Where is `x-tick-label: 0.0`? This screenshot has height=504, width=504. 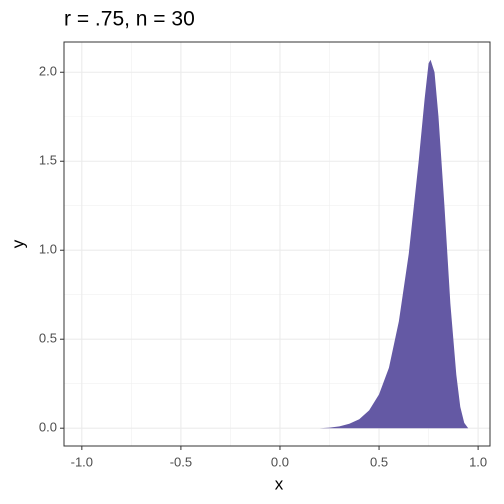 x-tick-label: 0.0 is located at coordinates (280, 461).